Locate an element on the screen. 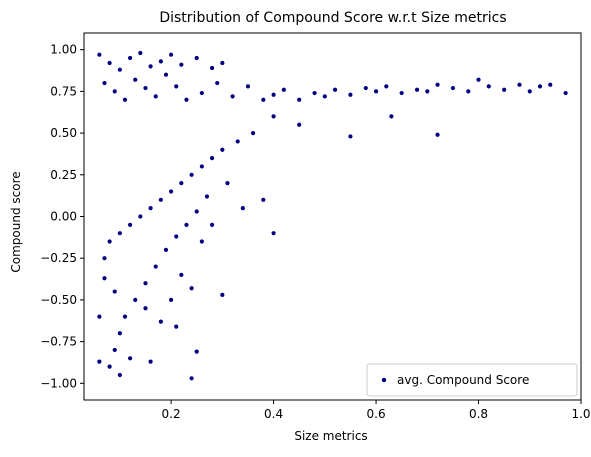 This screenshot has width=591, height=457. y-axis-label: Compound score is located at coordinates (16, 221).